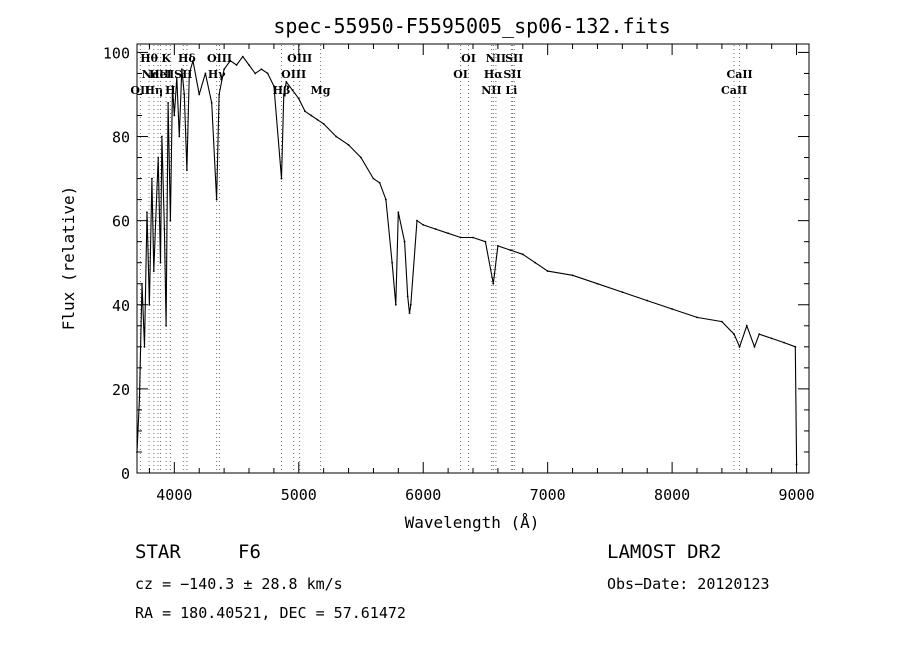 This screenshot has width=900, height=650. I want to click on line-marker-label: H, so click(170, 90).